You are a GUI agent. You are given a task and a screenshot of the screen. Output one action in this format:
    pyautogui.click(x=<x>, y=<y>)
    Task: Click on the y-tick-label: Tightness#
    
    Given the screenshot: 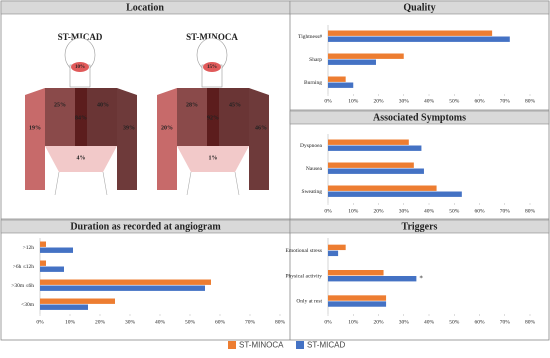 What is the action you would take?
    pyautogui.click(x=310, y=37)
    